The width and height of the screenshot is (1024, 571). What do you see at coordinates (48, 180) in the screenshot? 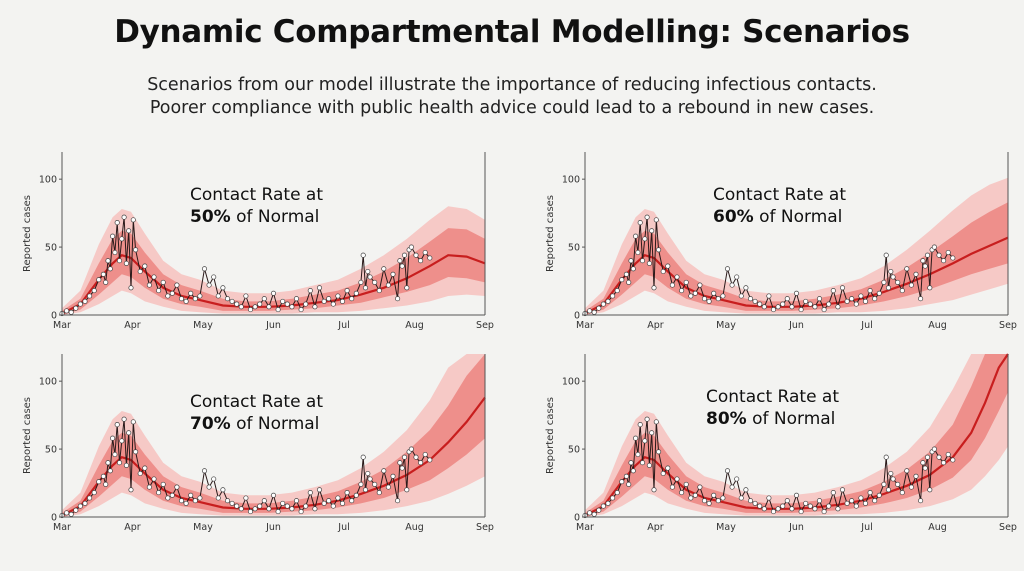
I see `y-tick-label: 100` at bounding box center [48, 180].